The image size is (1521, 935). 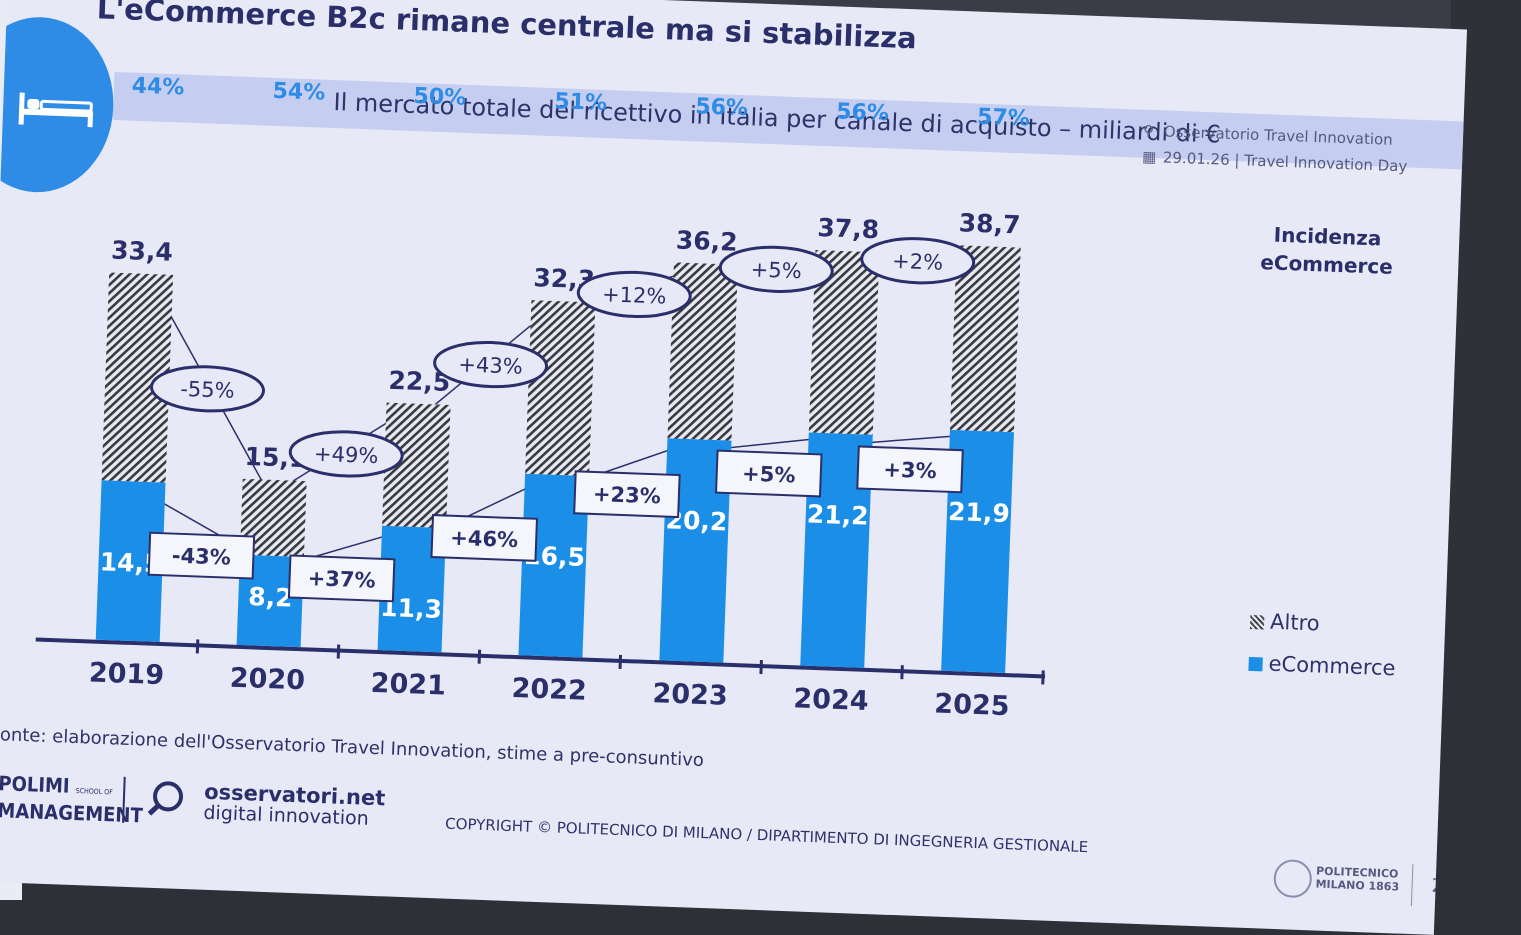 What do you see at coordinates (126, 674) in the screenshot?
I see `x-tick-label-2019: 2019` at bounding box center [126, 674].